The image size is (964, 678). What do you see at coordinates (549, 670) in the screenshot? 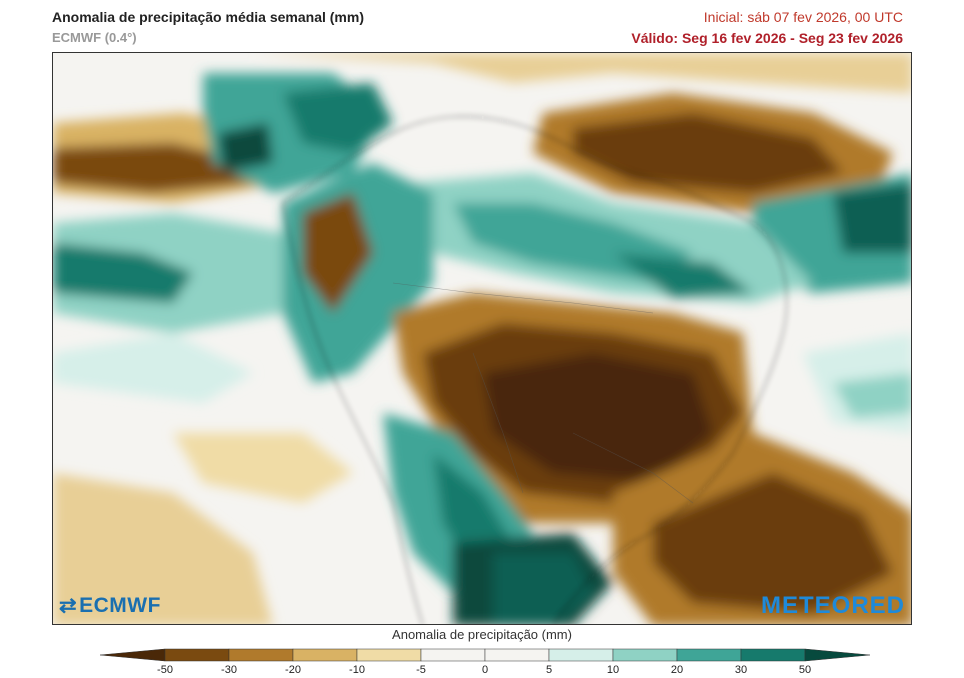
I see `colorbar-tick-label: 5` at bounding box center [549, 670].